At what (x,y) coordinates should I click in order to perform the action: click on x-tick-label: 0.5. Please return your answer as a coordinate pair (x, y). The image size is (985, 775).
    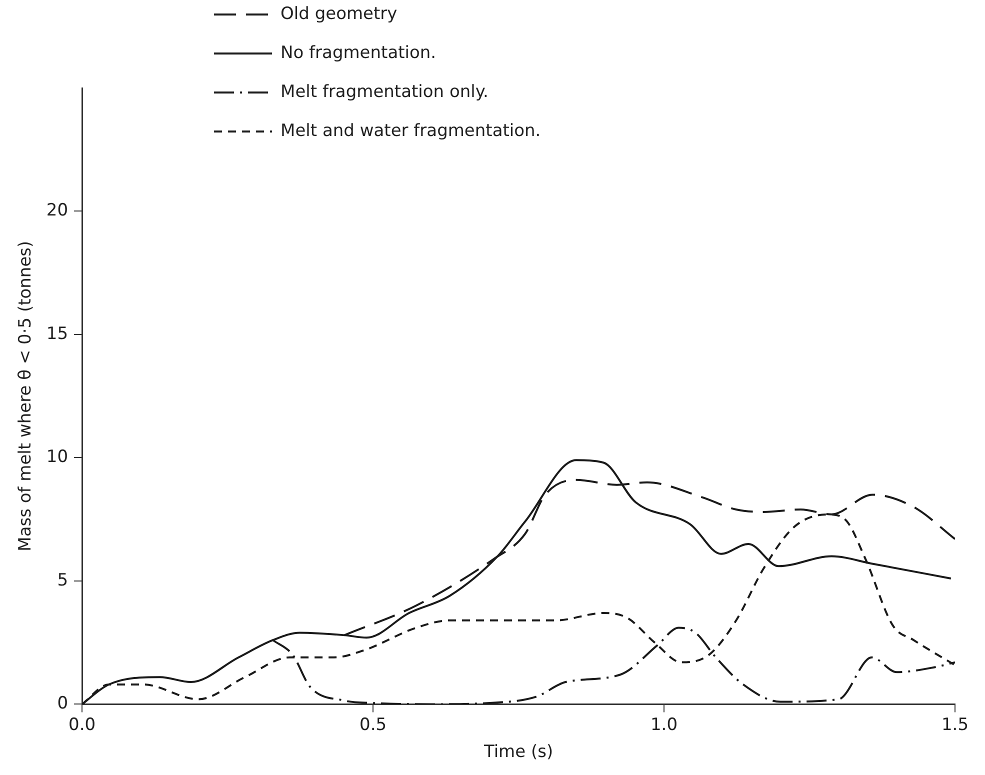
    Looking at the image, I should click on (373, 724).